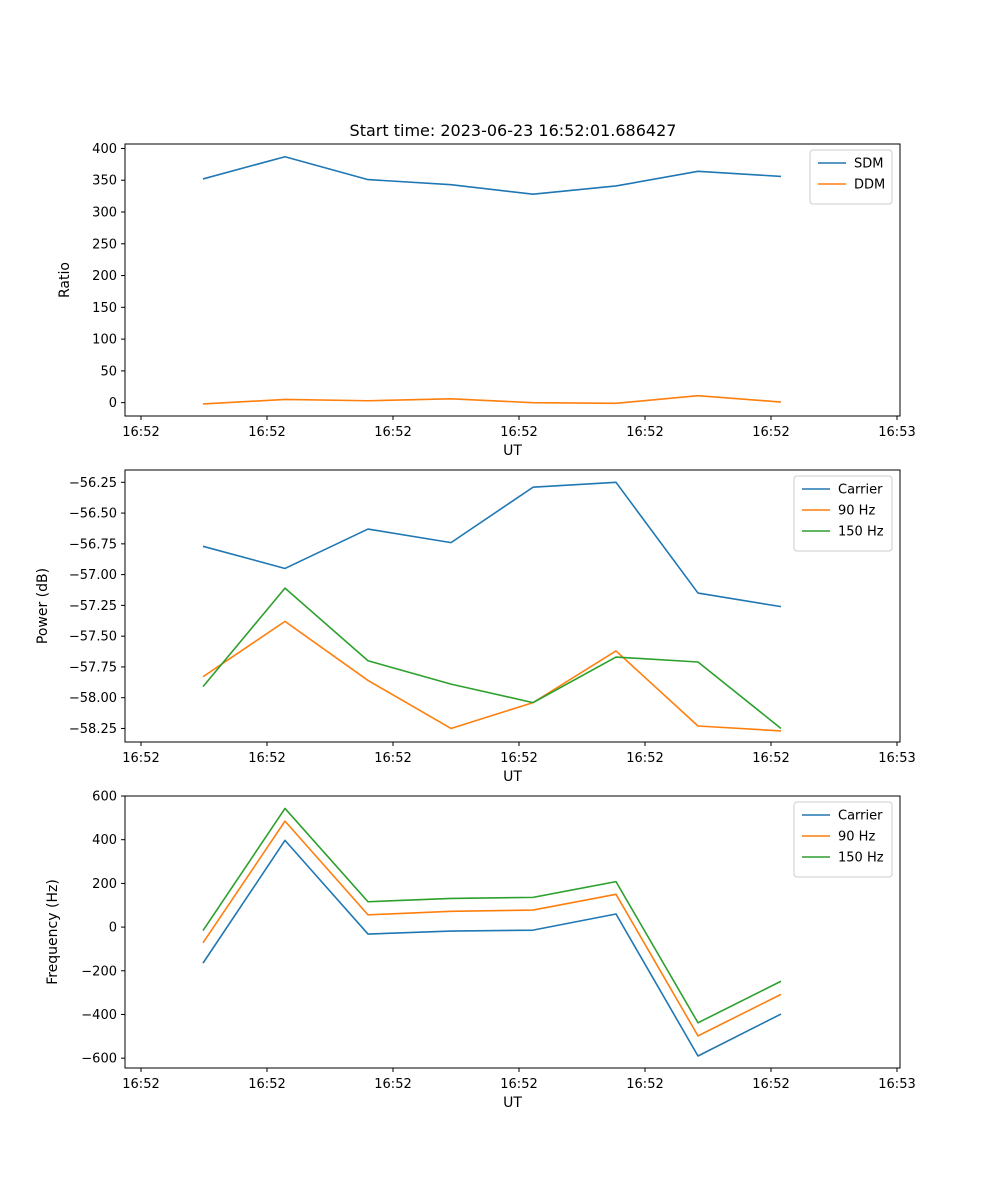  Describe the element at coordinates (93, 698) in the screenshot. I see `y-tick-label: −58.00` at that location.